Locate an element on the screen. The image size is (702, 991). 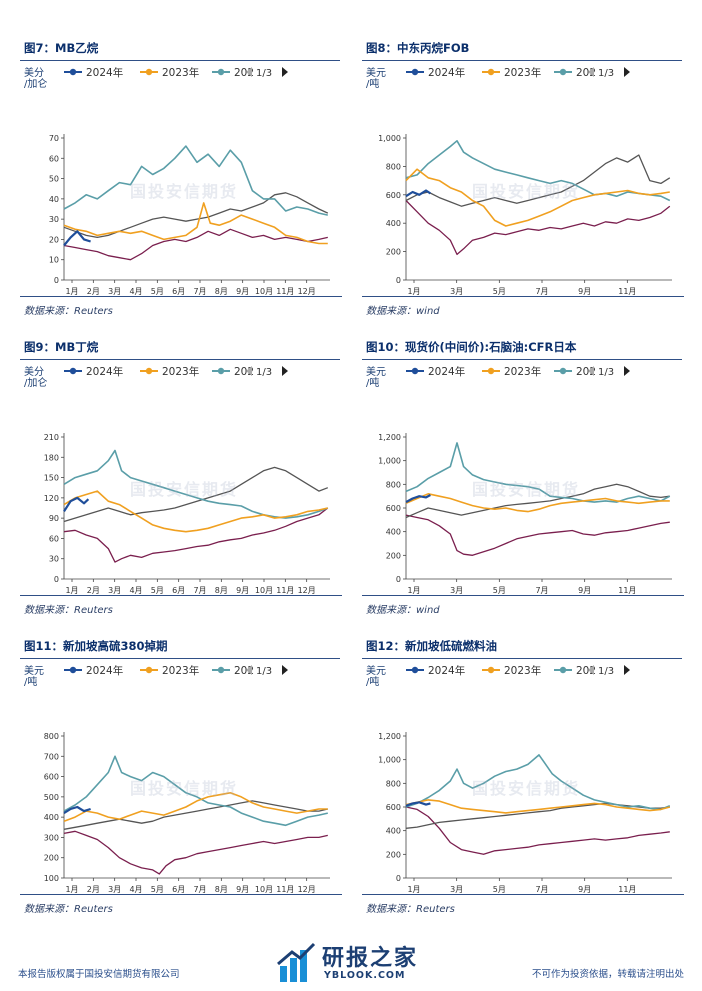
site-logo: 研报之家 YBLOOK.COM is located at coordinates (356, 963).